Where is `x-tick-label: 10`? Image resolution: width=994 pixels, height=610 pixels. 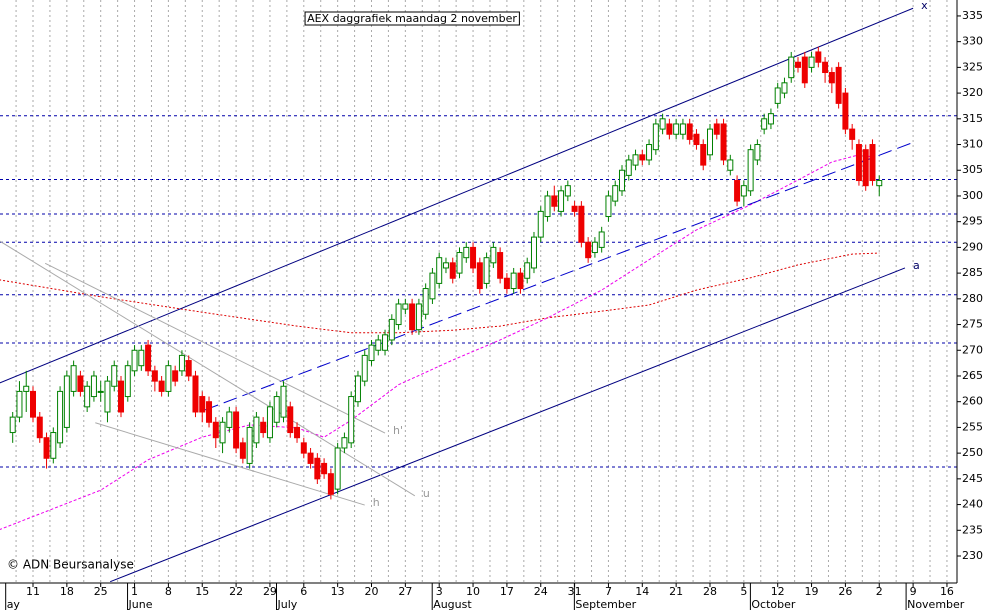 x-tick-label: 10 is located at coordinates (473, 591).